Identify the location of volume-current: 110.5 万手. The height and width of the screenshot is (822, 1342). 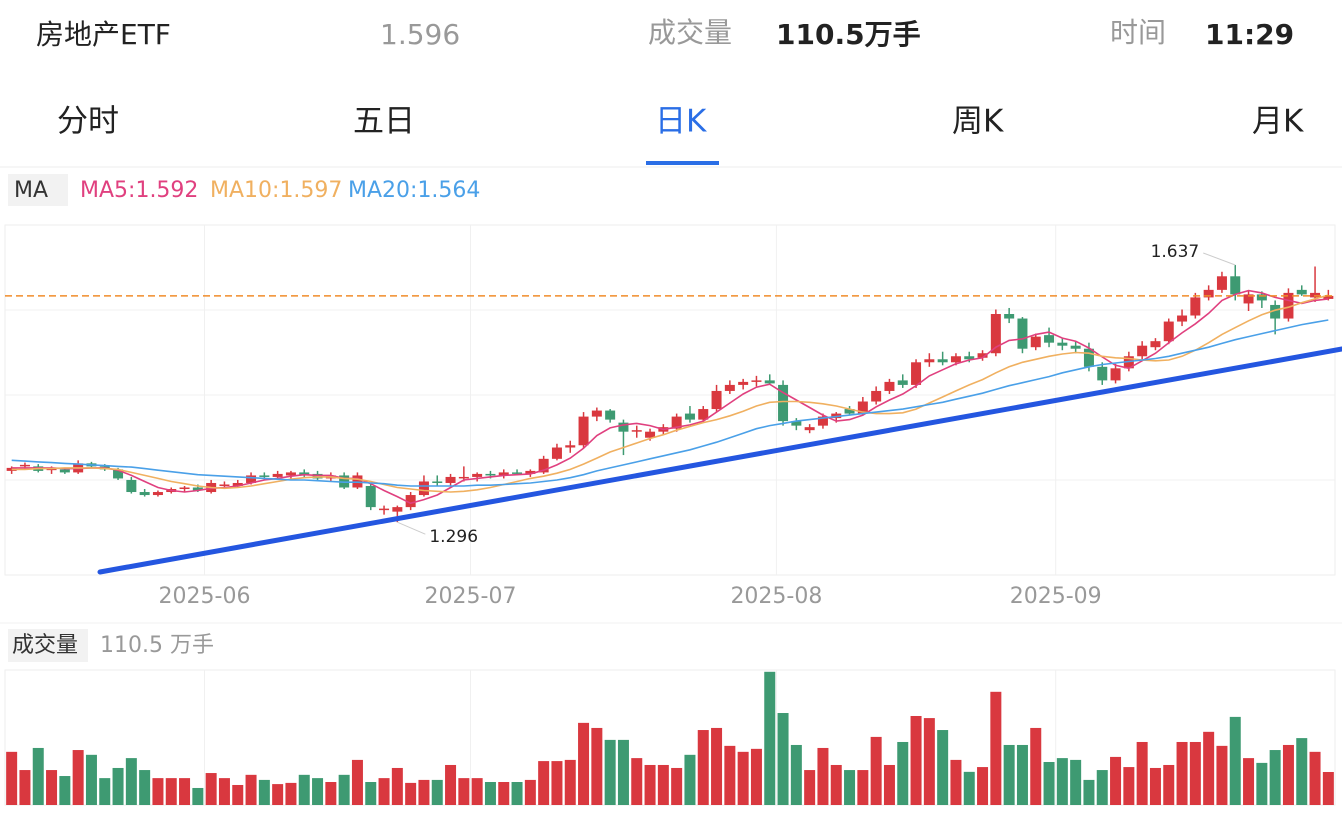
(157, 645).